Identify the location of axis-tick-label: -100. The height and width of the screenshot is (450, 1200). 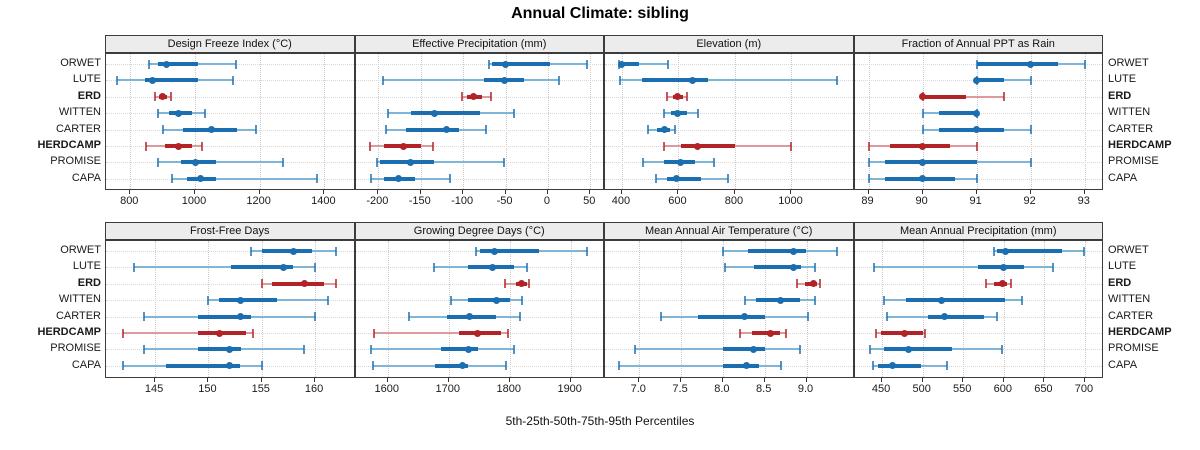
(462, 201).